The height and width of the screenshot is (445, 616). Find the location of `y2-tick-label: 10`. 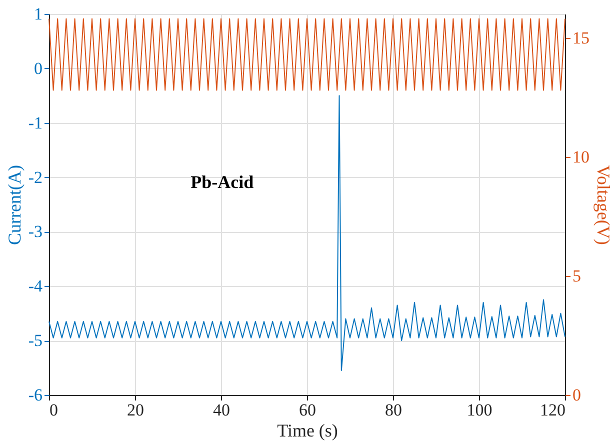

y2-tick-label: 10 is located at coordinates (581, 156).